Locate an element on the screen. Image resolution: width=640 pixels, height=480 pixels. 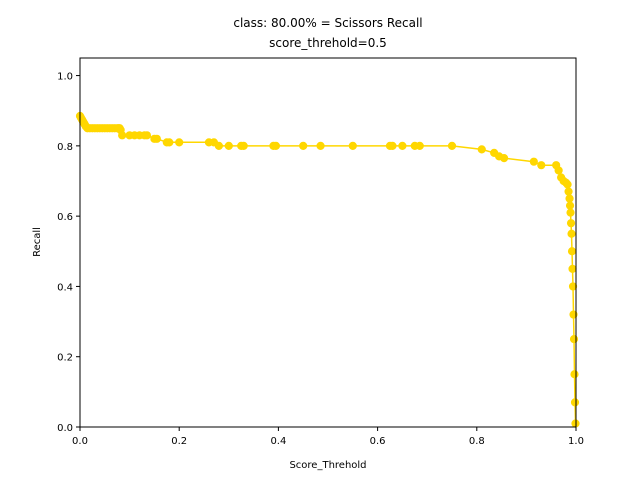
y-tick-label: 0.2 is located at coordinates (65, 358).